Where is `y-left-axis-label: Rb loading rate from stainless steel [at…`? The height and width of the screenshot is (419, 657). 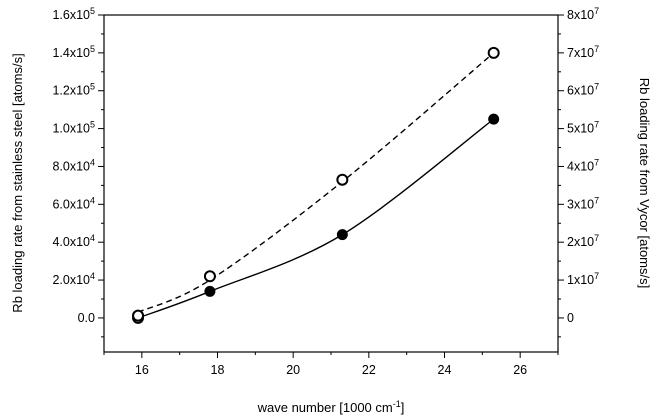 y-left-axis-label: Rb loading rate from stainless steel [at… is located at coordinates (17, 182).